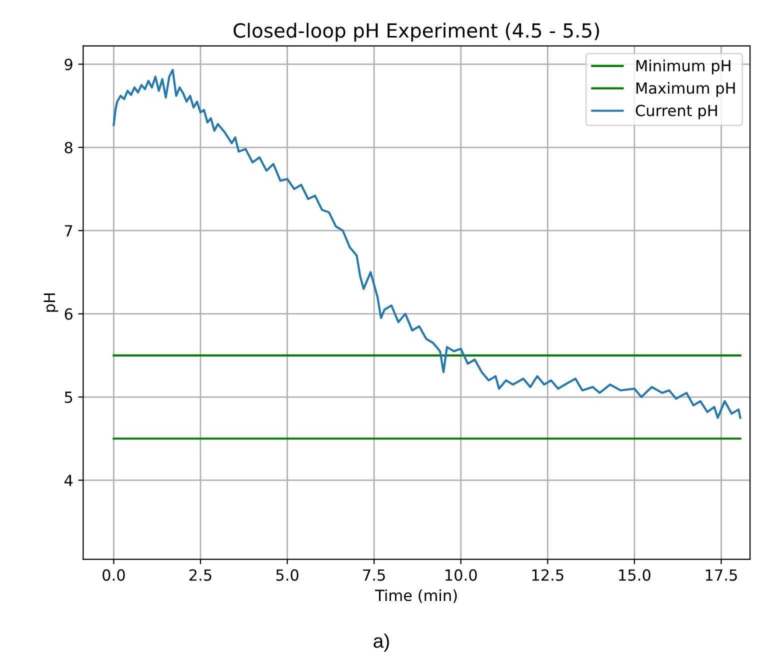 The image size is (763, 665). Describe the element at coordinates (287, 575) in the screenshot. I see `x-tick-label: 5.0` at that location.